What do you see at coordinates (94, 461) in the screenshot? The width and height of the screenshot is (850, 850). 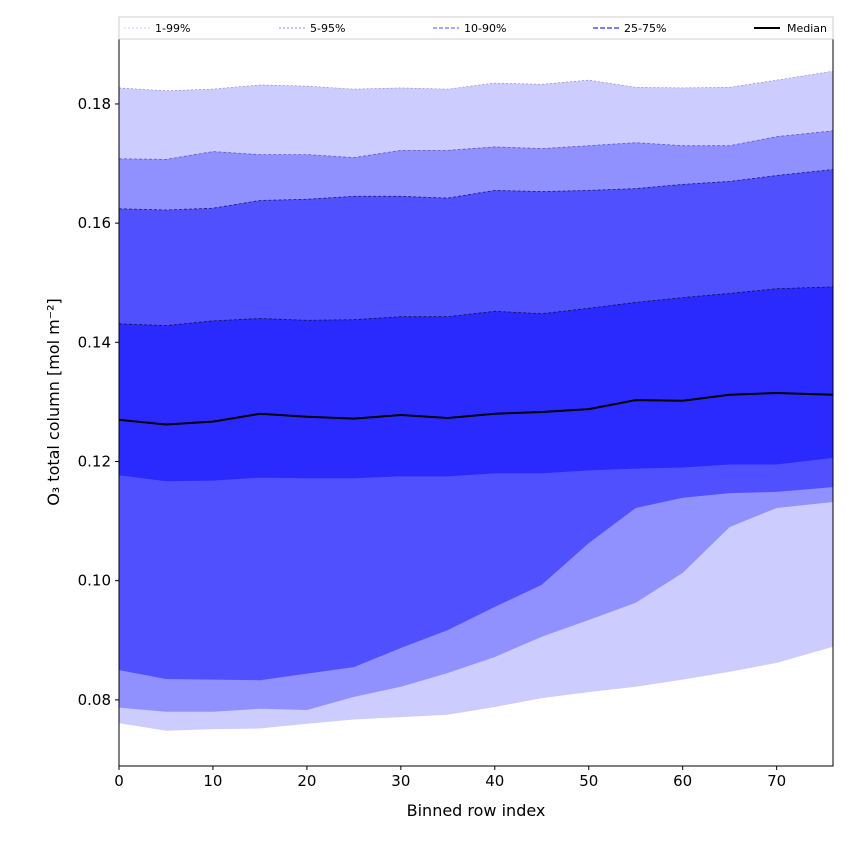 I see `y-tick-label: 0.12` at bounding box center [94, 461].